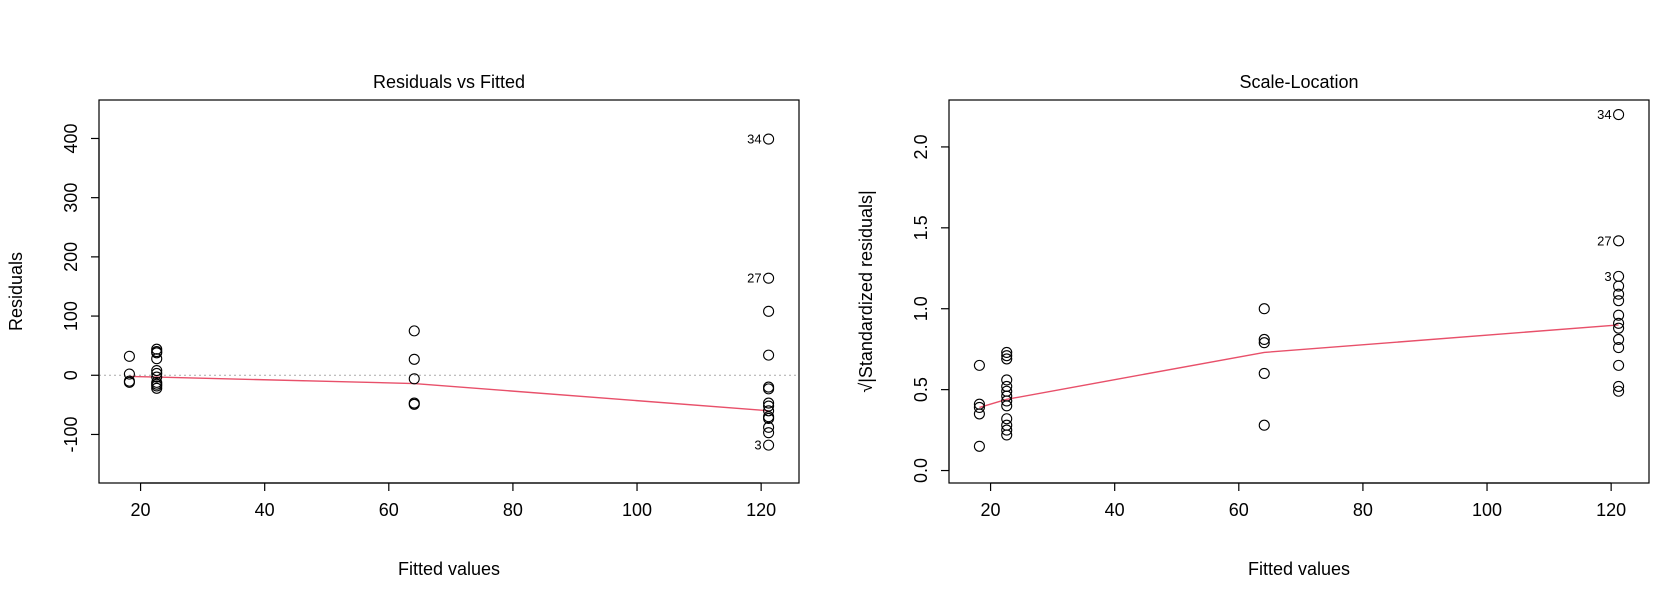 This screenshot has width=1680, height=600. I want to click on y-tick-label: 300, so click(71, 198).